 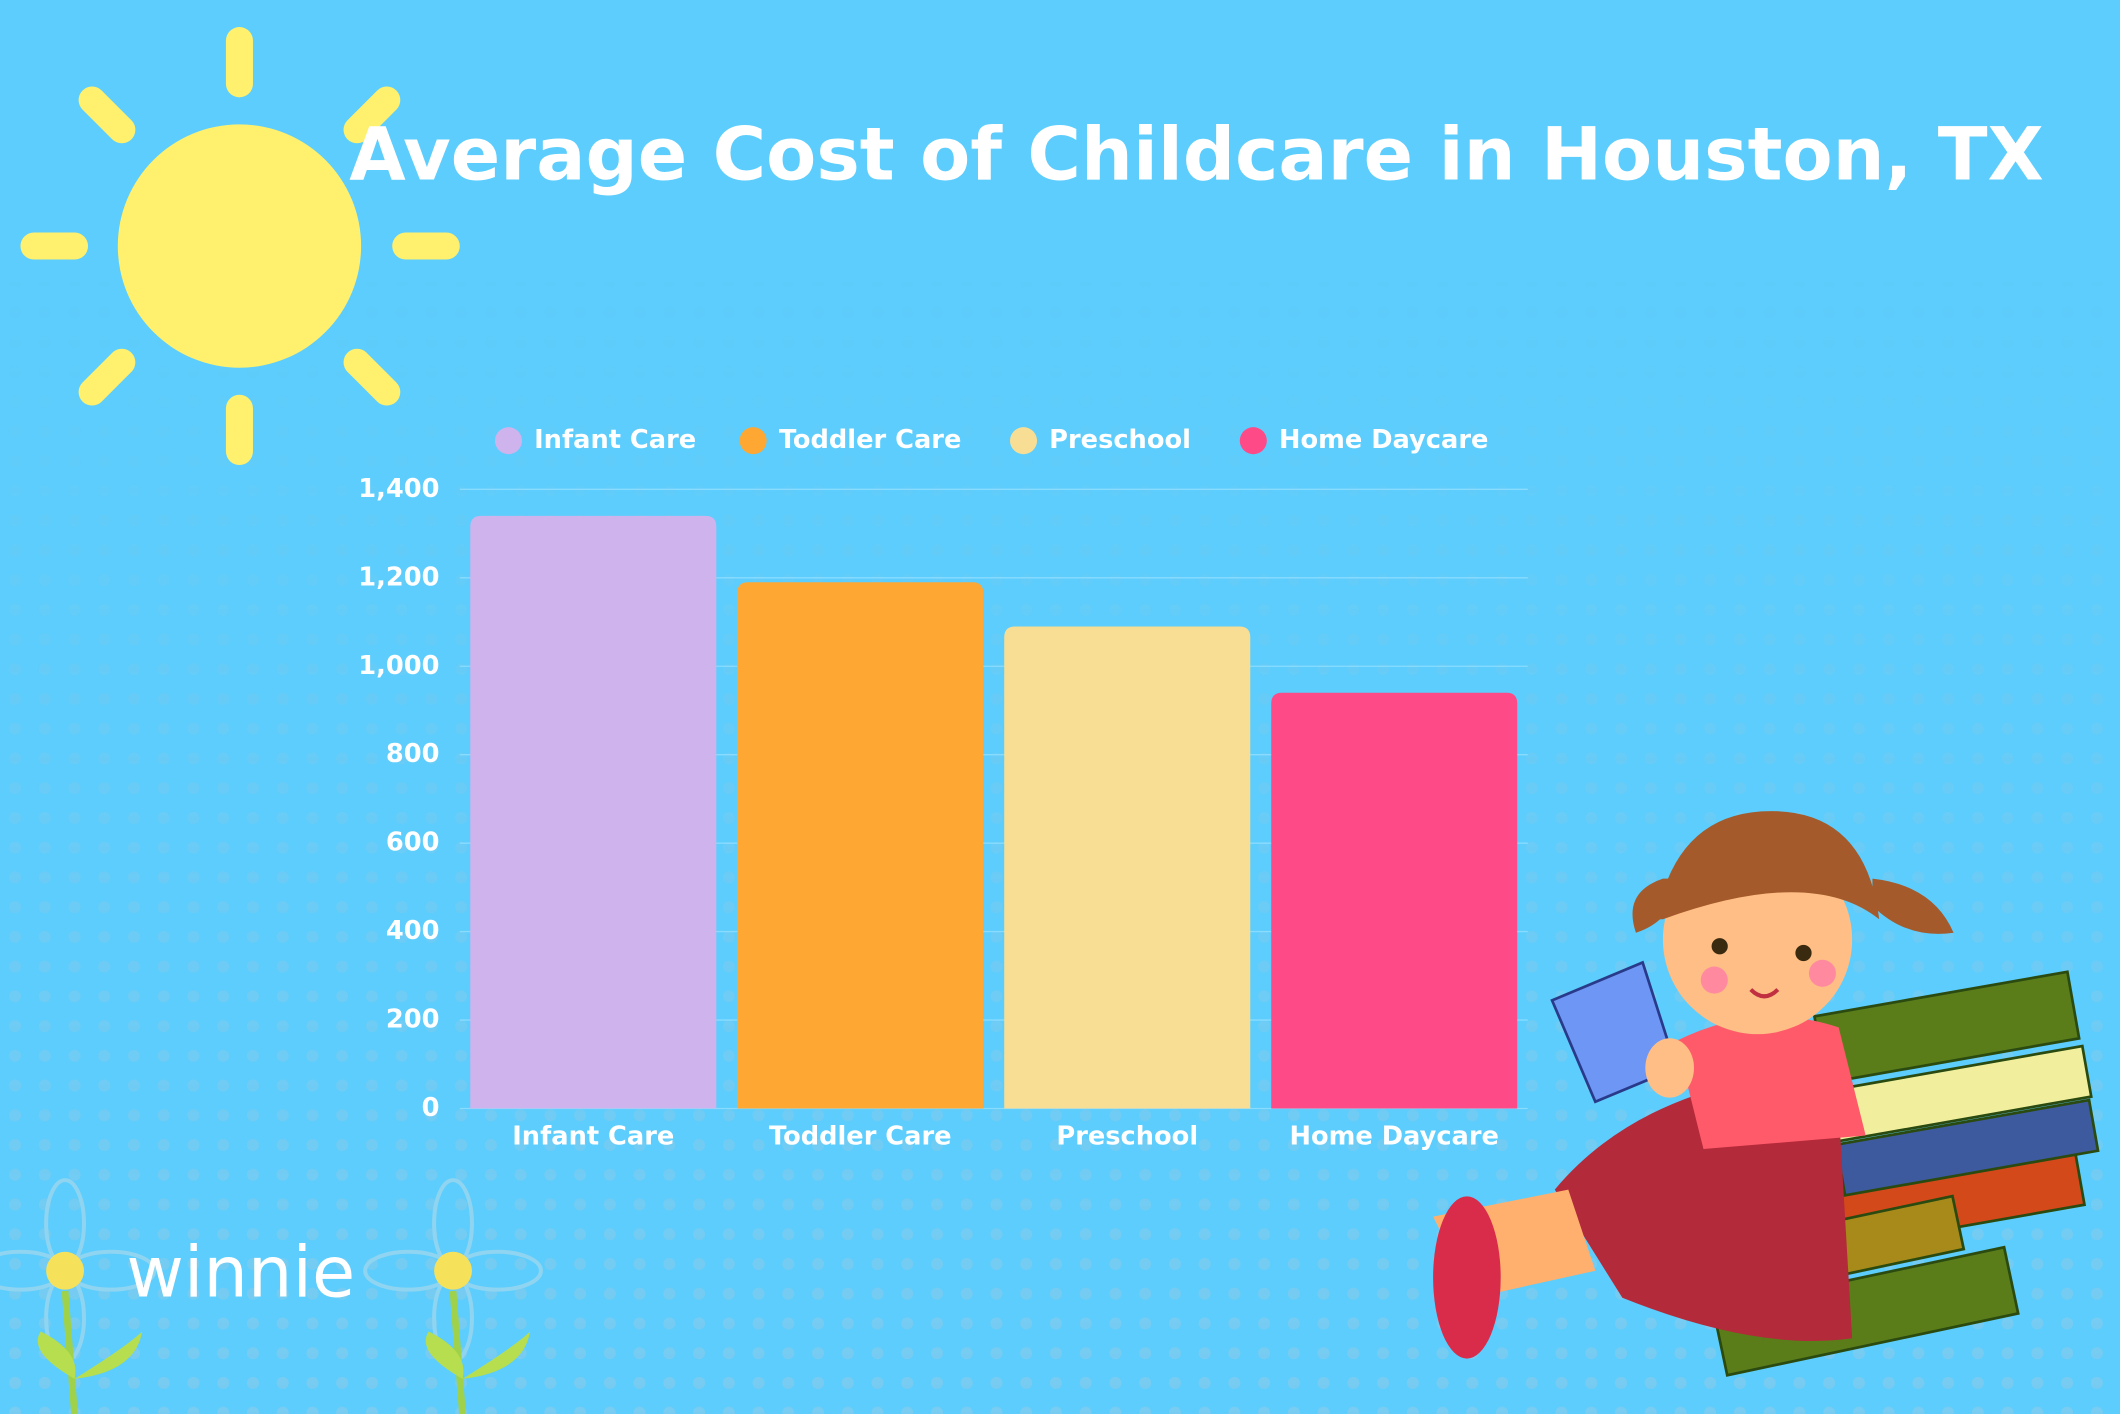 What do you see at coordinates (1196, 155) in the screenshot?
I see `chart-title: Average Cost of Childcare in Houston, TX` at bounding box center [1196, 155].